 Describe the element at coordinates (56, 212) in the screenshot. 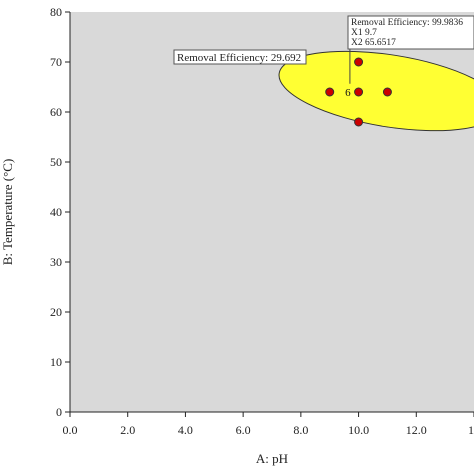

I see `y-tick-label: 40` at that location.